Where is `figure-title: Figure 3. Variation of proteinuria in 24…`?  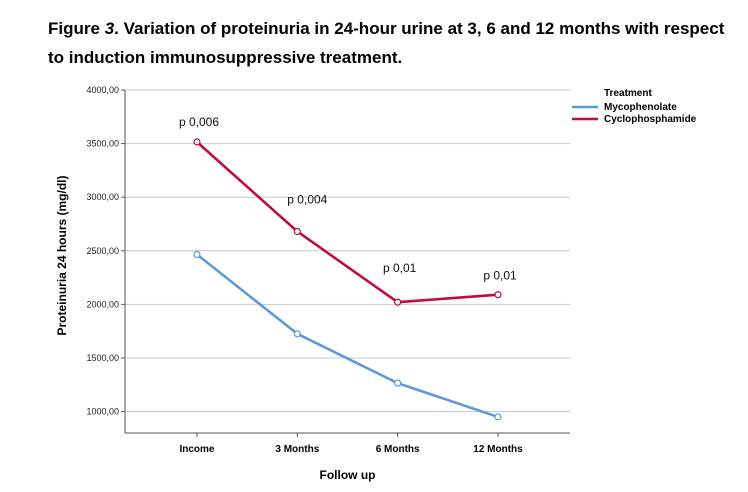
figure-title: Figure 3. Variation of proteinuria in 24… is located at coordinates (393, 43).